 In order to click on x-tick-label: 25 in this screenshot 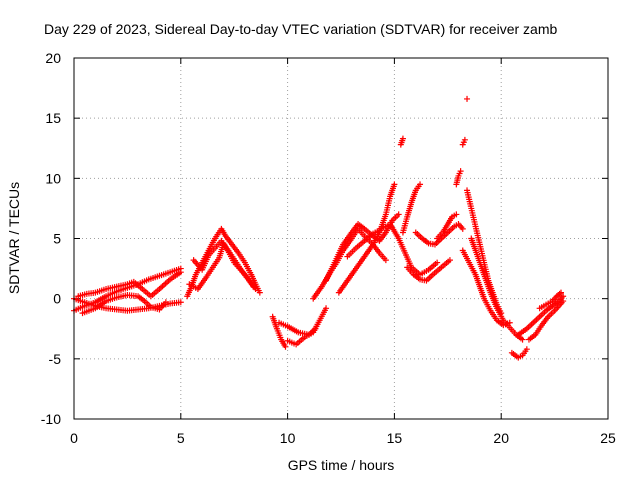, I will do `click(608, 438)`.